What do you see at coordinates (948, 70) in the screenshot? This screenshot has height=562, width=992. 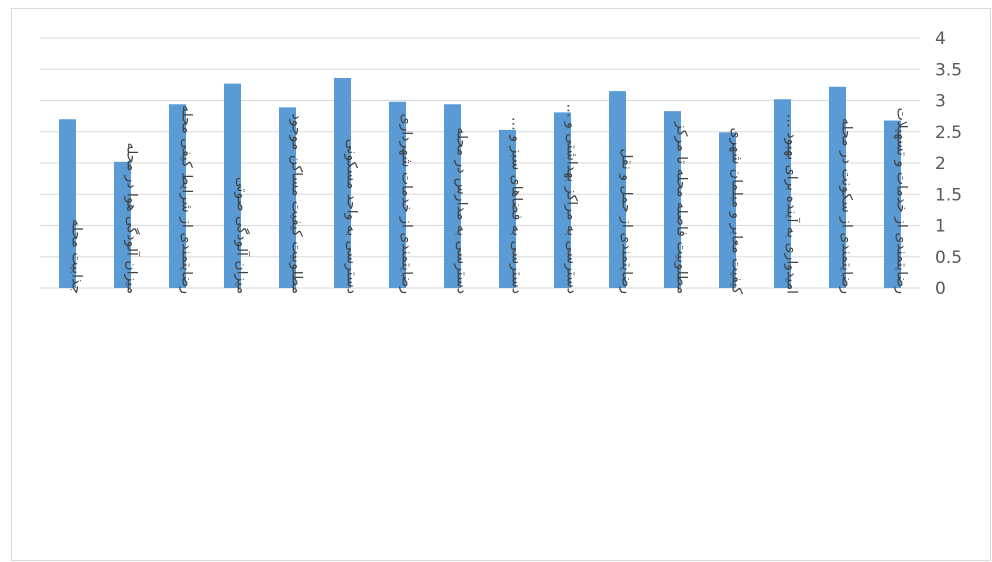 I see `y-tick-label: 3.5` at bounding box center [948, 70].